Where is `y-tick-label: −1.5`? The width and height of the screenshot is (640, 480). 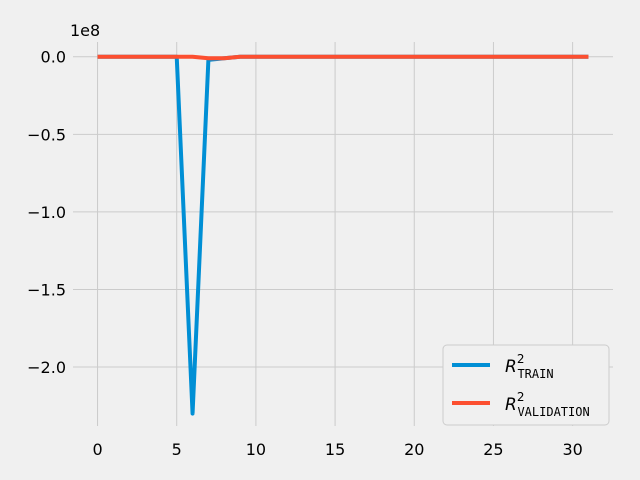 y-tick-label: −1.5 is located at coordinates (46, 289).